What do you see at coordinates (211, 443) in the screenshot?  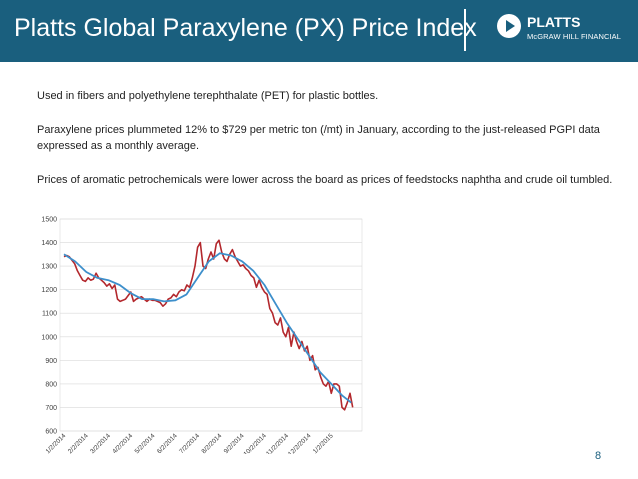 I see `x-tick-label: 8/2/2014` at bounding box center [211, 443].